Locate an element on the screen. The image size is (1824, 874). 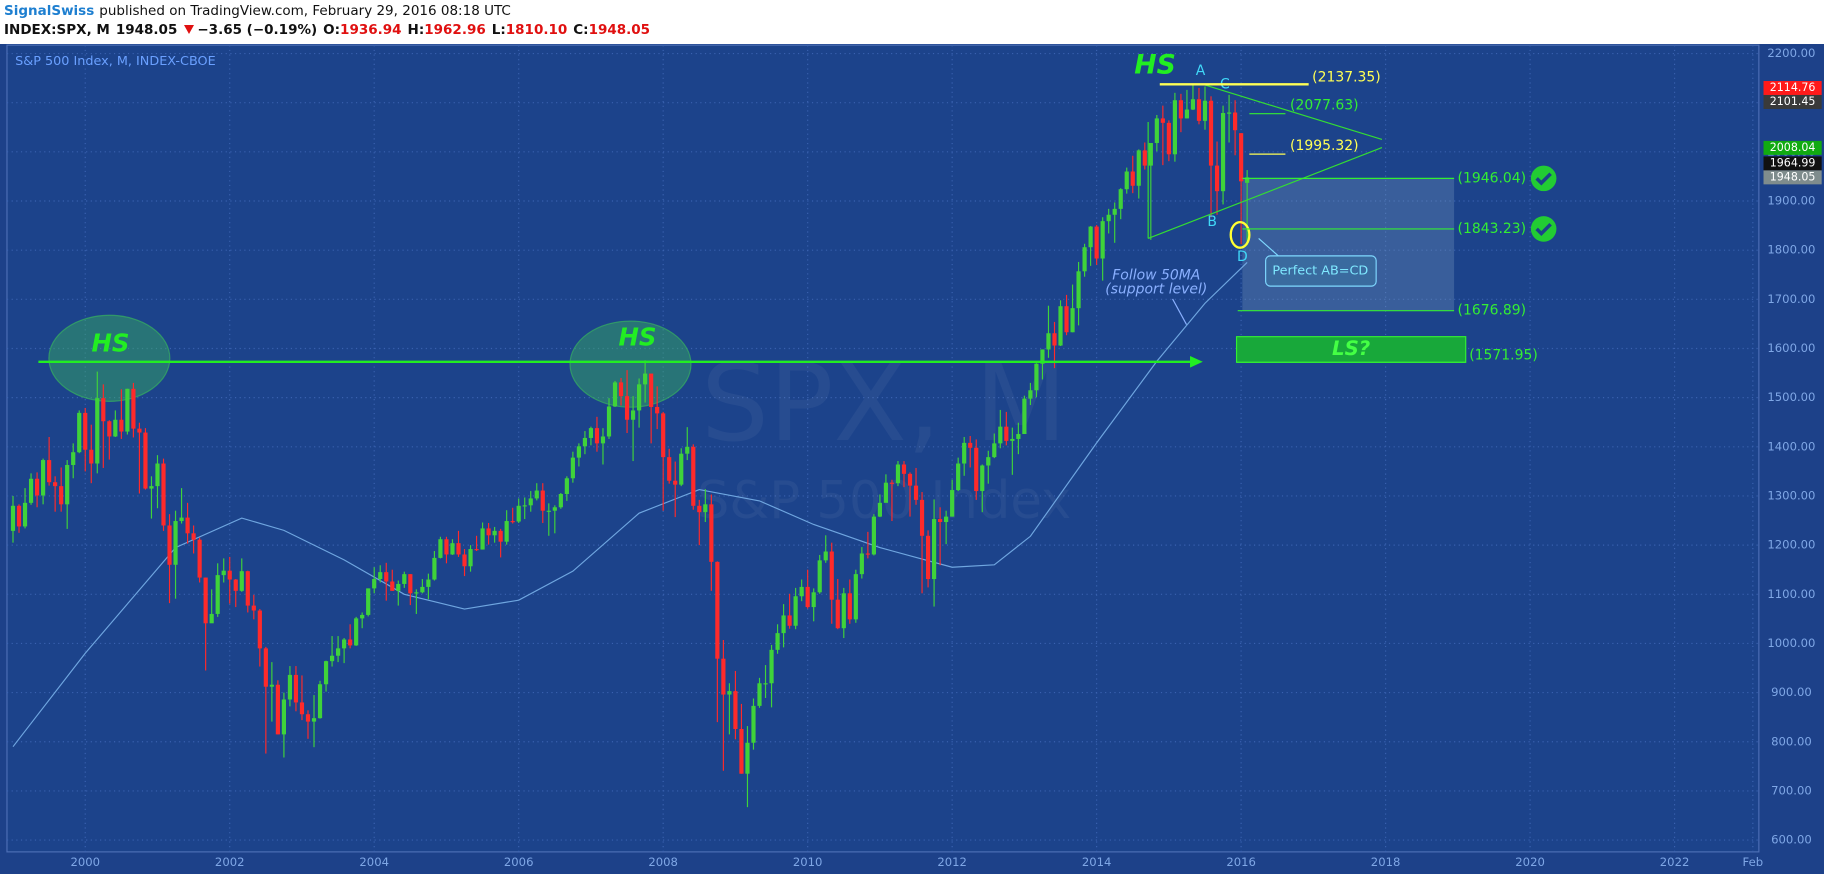
symbol: INDEX:SPX, M is located at coordinates (57, 30).